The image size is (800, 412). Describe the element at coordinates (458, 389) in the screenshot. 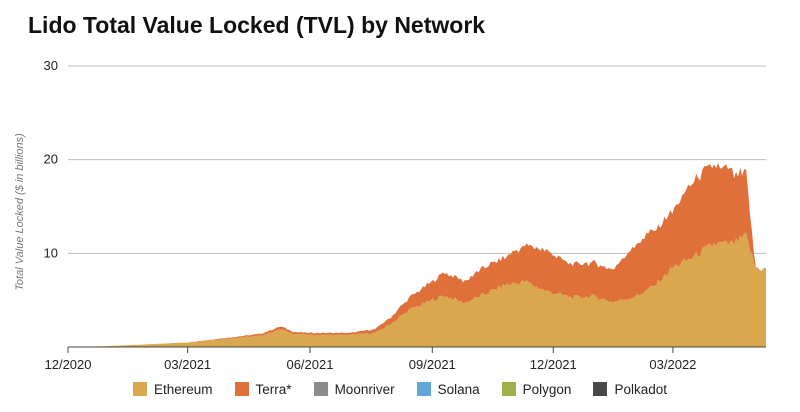

I see `legend-label: Solana` at that location.